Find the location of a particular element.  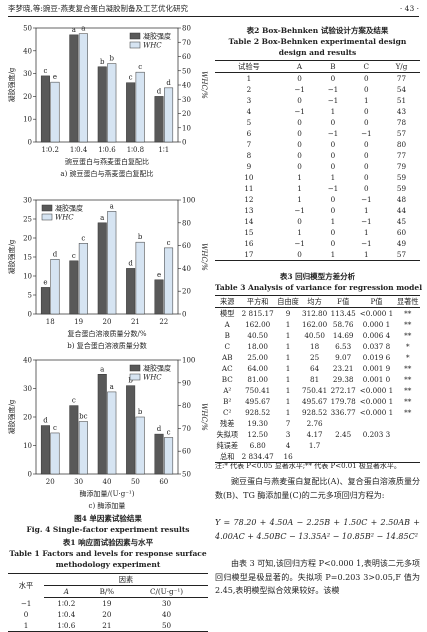

header-cell: Y/g is located at coordinates (401, 66).